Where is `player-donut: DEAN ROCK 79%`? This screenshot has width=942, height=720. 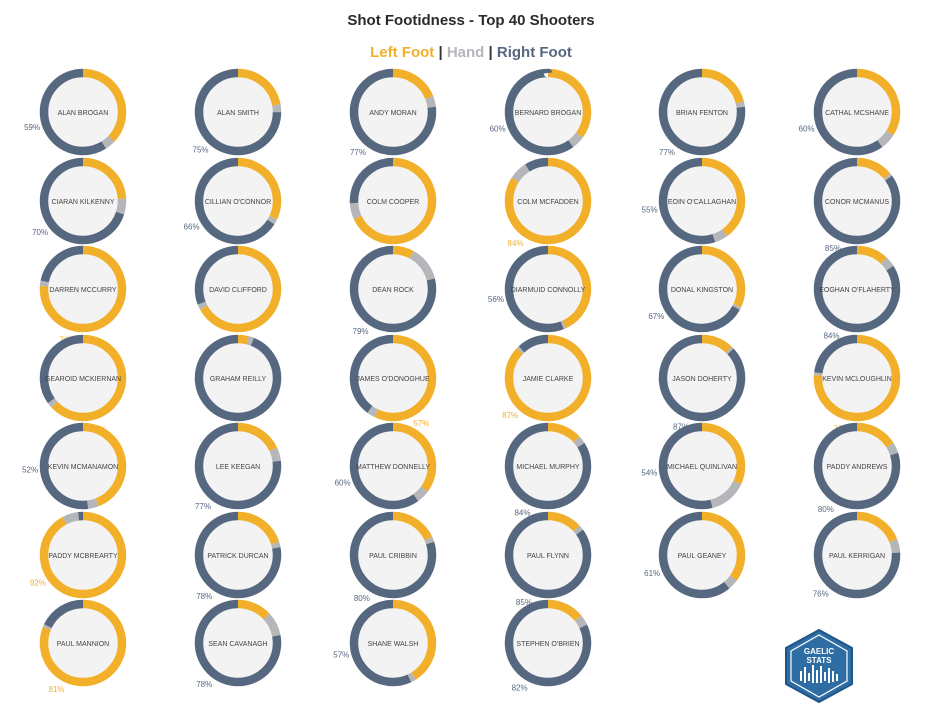
player-donut: DEAN ROCK 79% is located at coordinates (393, 290).